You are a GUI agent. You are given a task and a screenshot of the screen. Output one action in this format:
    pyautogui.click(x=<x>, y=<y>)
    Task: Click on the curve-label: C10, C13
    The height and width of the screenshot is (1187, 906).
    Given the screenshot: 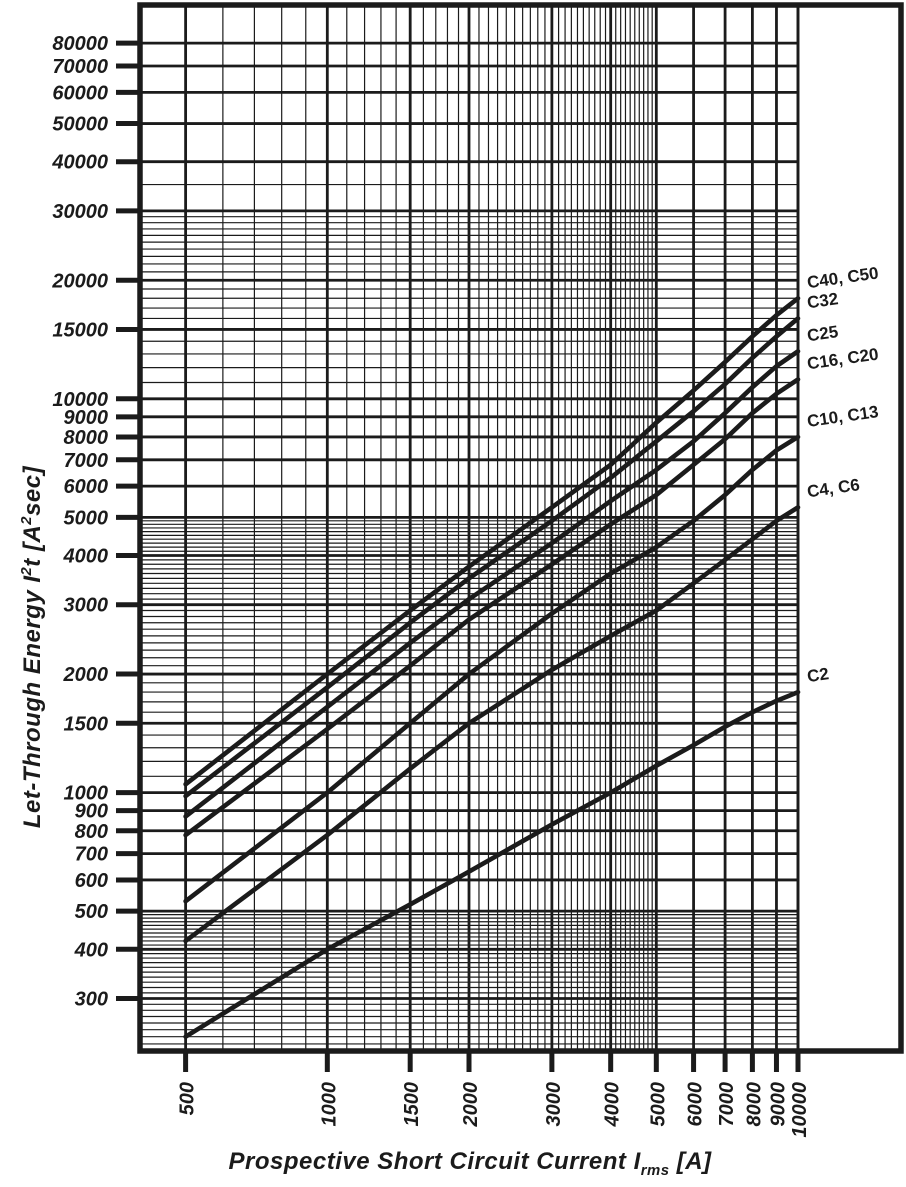 What is the action you would take?
    pyautogui.click(x=843, y=416)
    